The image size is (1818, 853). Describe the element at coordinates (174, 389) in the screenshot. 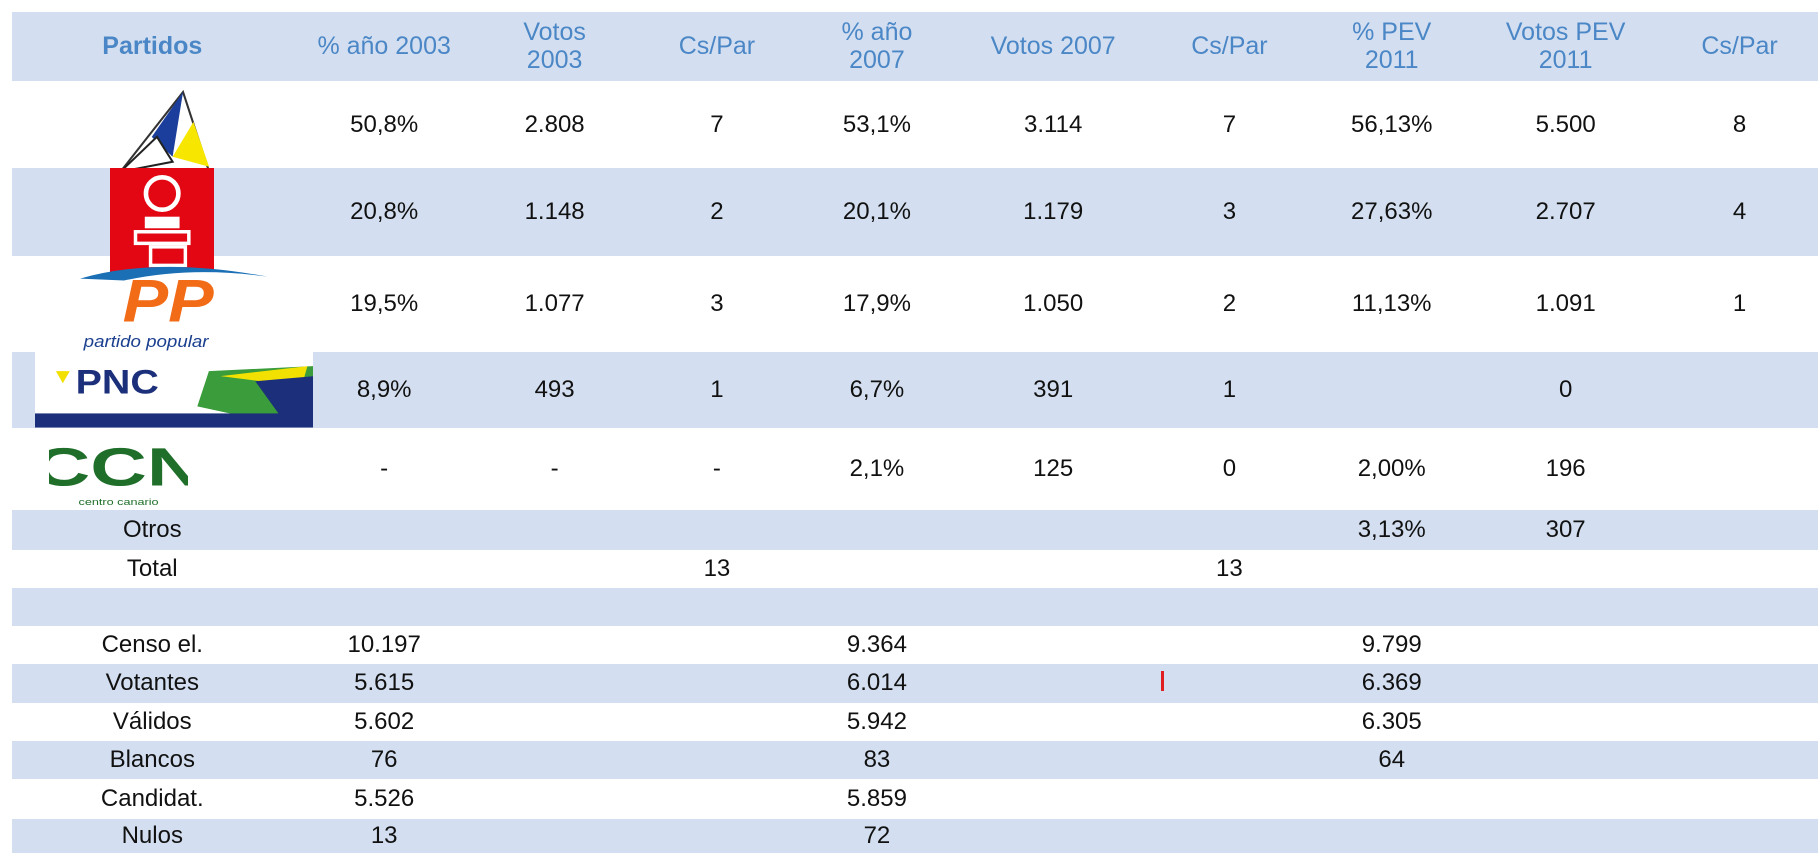

I see `party-logo: PNC` at that location.